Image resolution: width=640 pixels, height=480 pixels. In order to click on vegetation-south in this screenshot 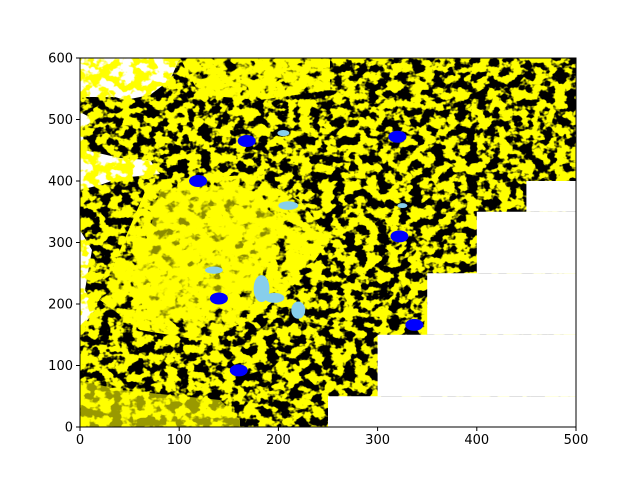, I will do `click(160, 403)`.